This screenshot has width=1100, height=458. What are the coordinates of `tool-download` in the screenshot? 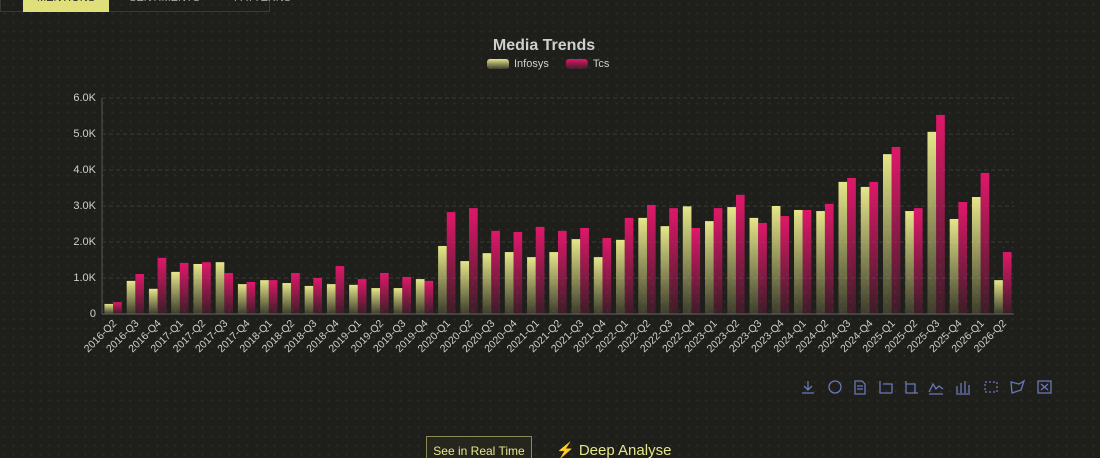 It's located at (808, 387).